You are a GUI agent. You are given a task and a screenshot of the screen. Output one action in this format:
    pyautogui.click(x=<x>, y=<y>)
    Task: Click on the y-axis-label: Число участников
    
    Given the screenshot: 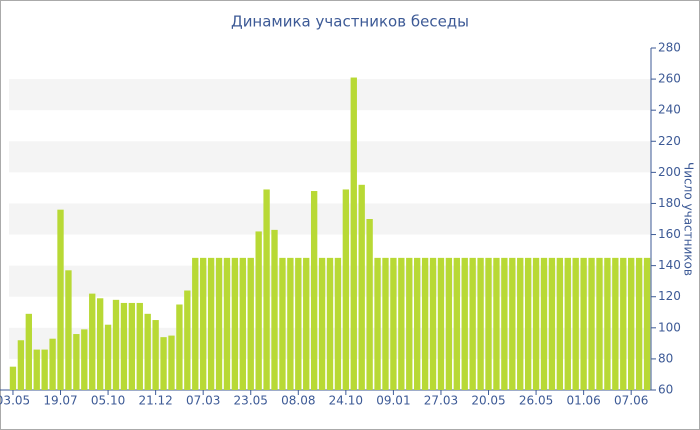 What is the action you would take?
    pyautogui.click(x=689, y=219)
    